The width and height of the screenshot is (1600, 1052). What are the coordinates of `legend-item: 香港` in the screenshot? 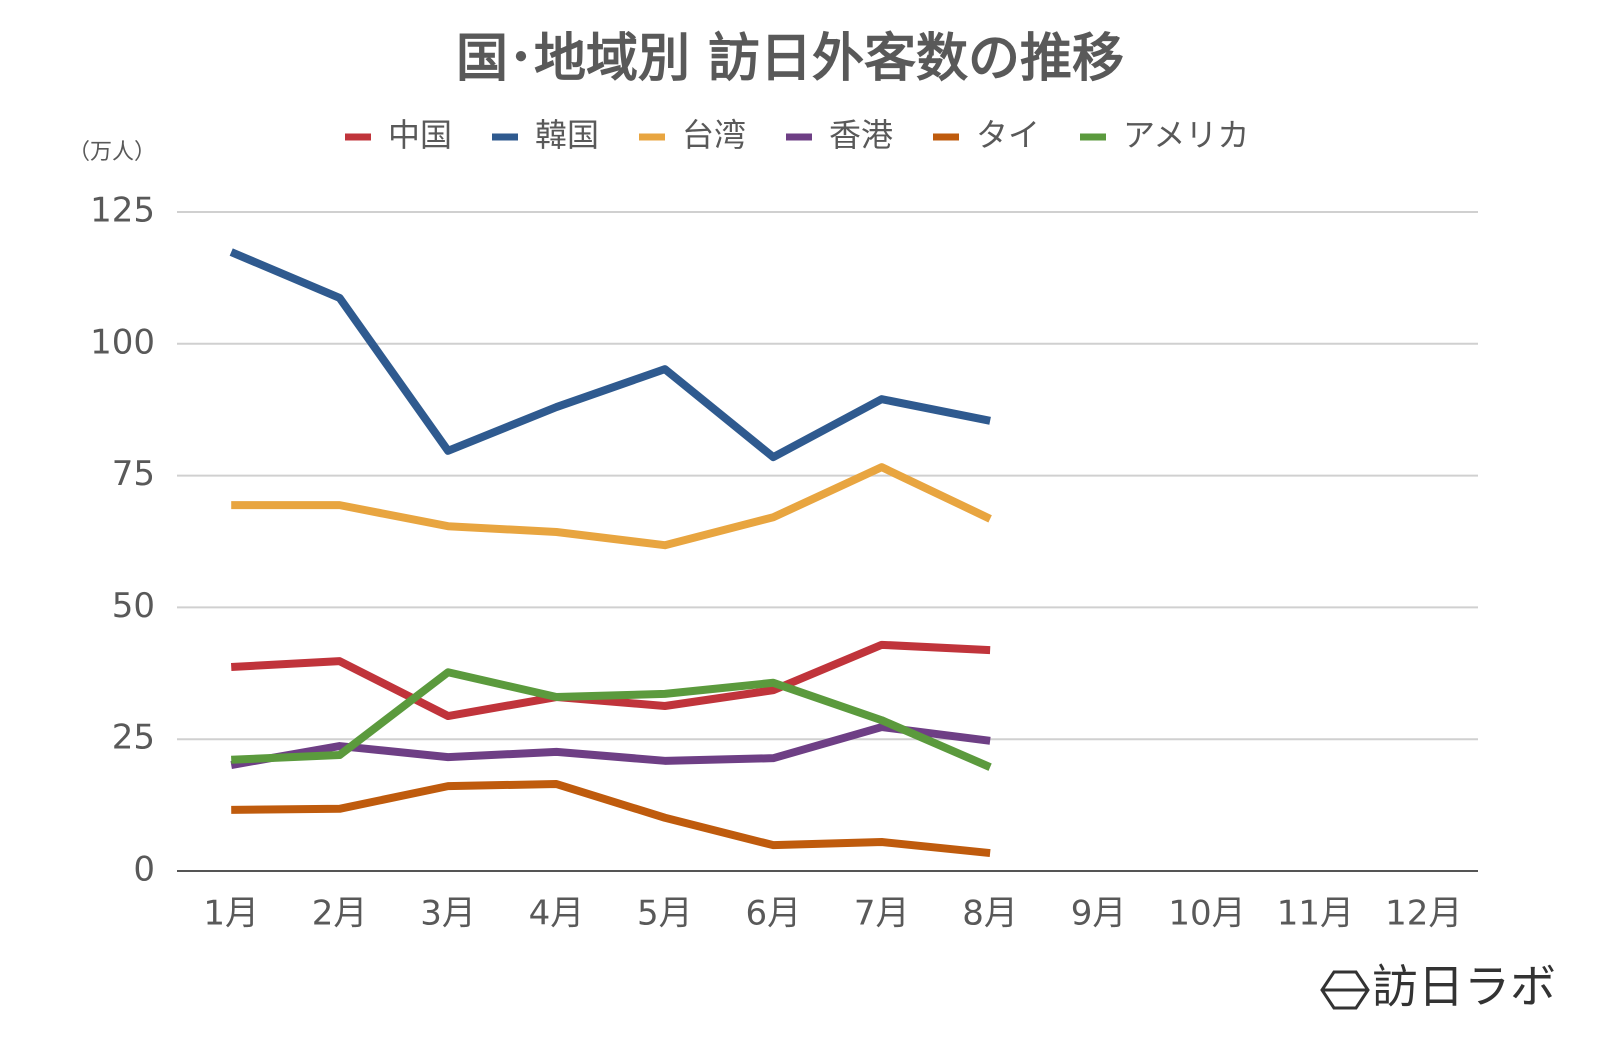 It's located at (839, 135).